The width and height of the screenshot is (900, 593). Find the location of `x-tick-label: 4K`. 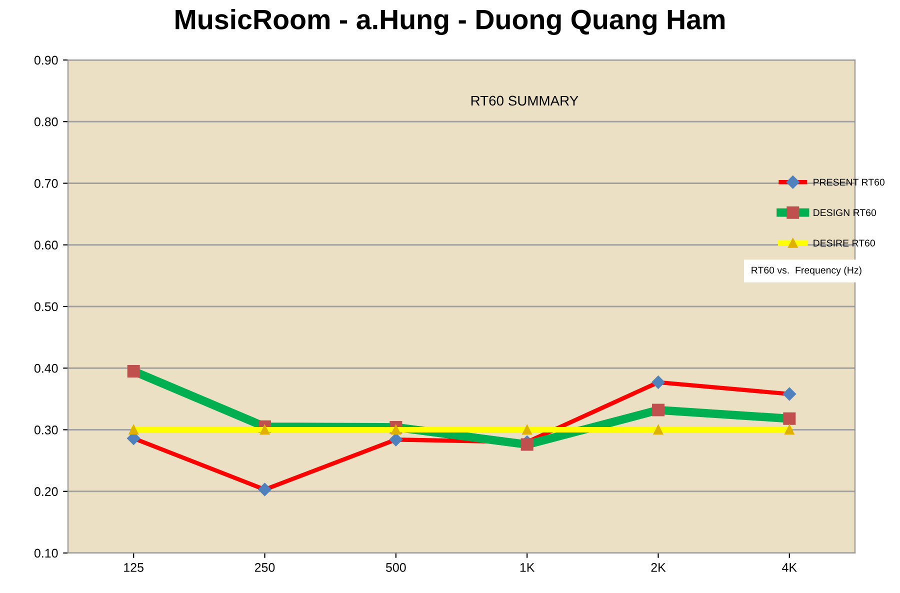

x-tick-label: 4K is located at coordinates (789, 567).